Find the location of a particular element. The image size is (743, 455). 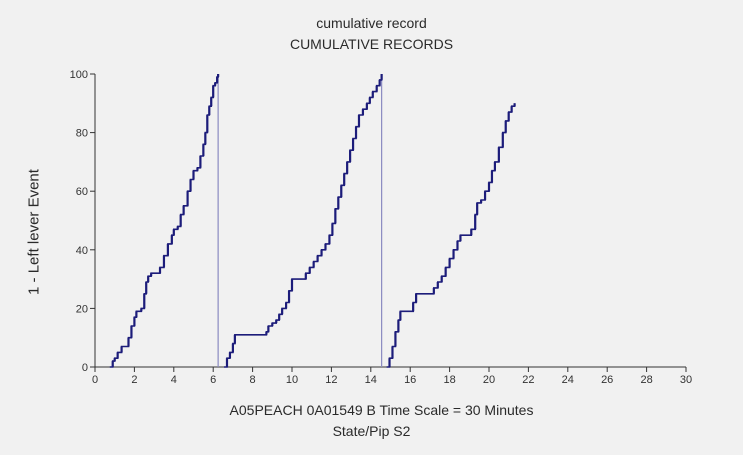

x-axis-sublabel: State/Pip S2 is located at coordinates (371, 431).